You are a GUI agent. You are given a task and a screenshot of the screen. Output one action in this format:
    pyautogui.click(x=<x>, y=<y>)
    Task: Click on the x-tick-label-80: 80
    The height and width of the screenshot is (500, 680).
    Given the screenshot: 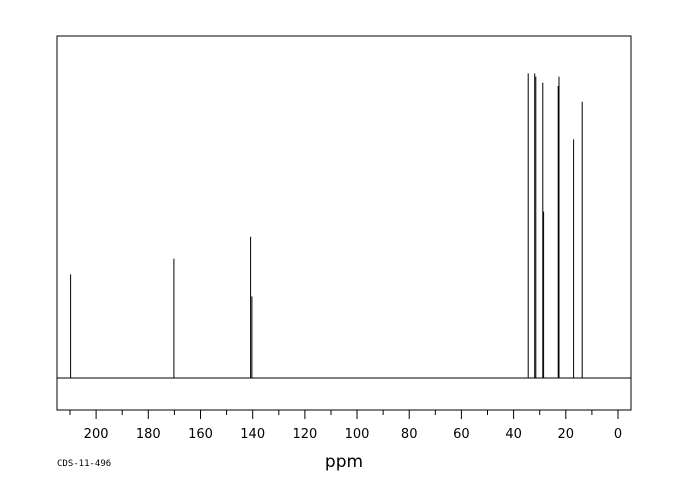 What is the action you would take?
    pyautogui.click(x=409, y=434)
    